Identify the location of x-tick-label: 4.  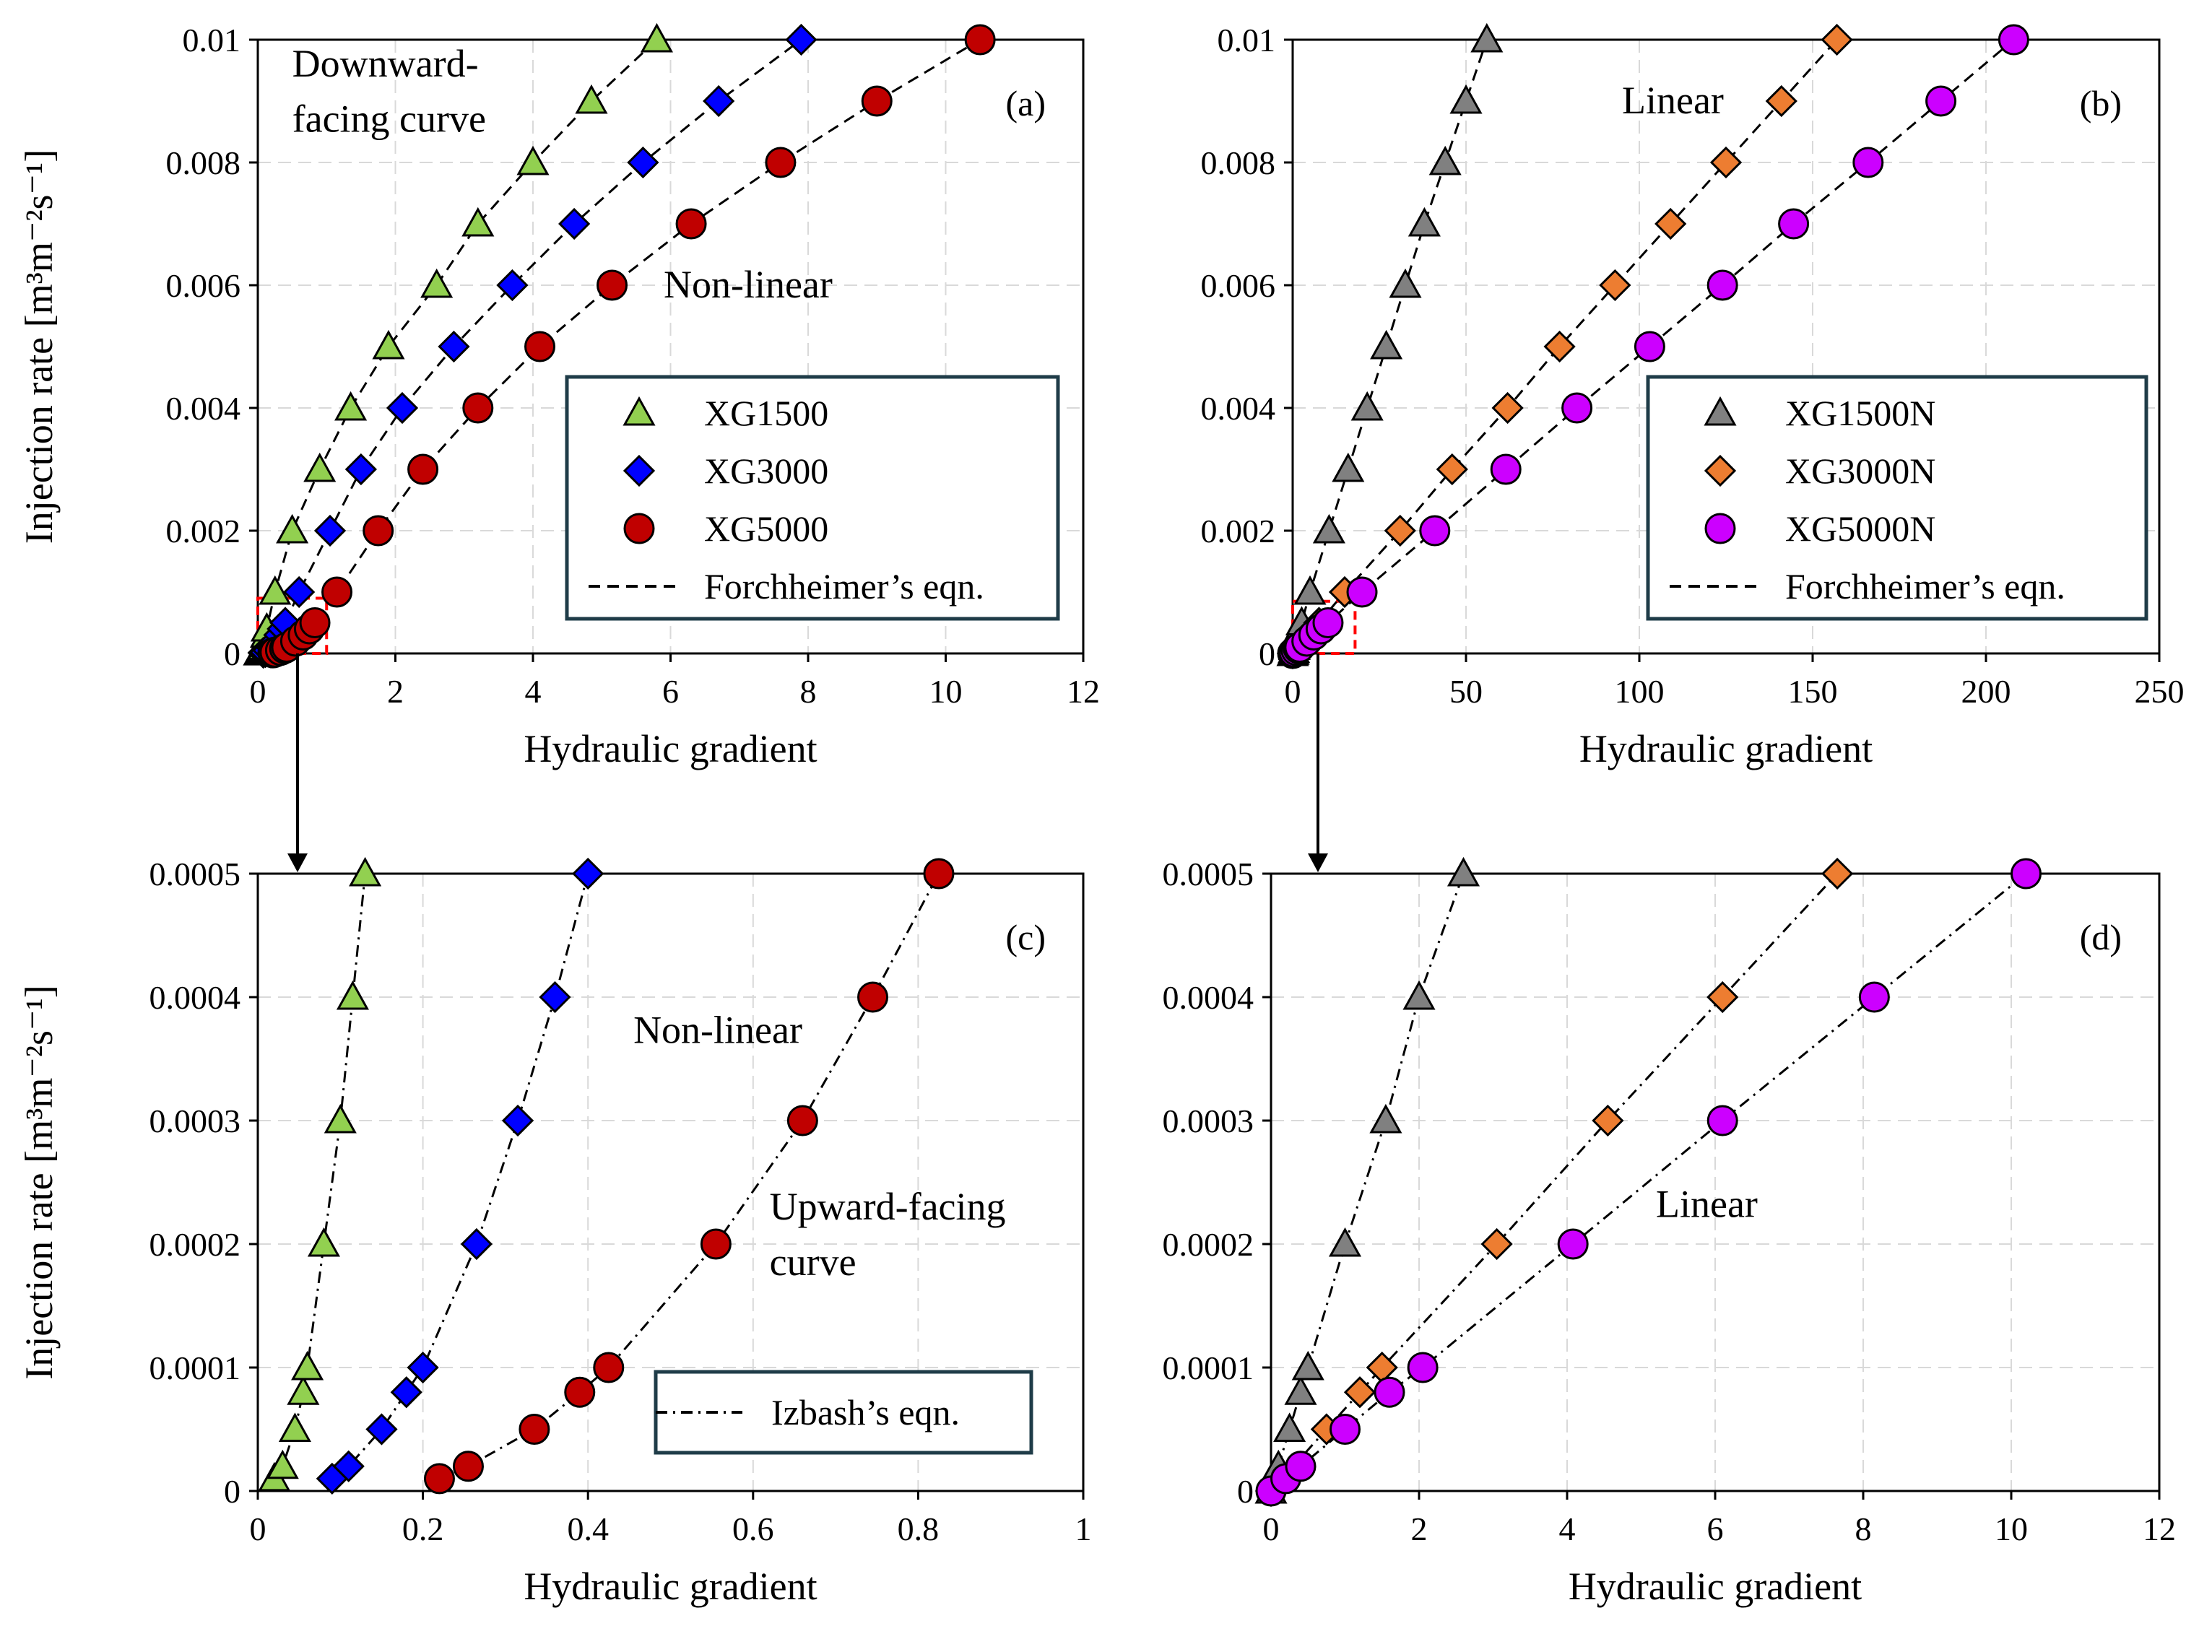
(533, 691).